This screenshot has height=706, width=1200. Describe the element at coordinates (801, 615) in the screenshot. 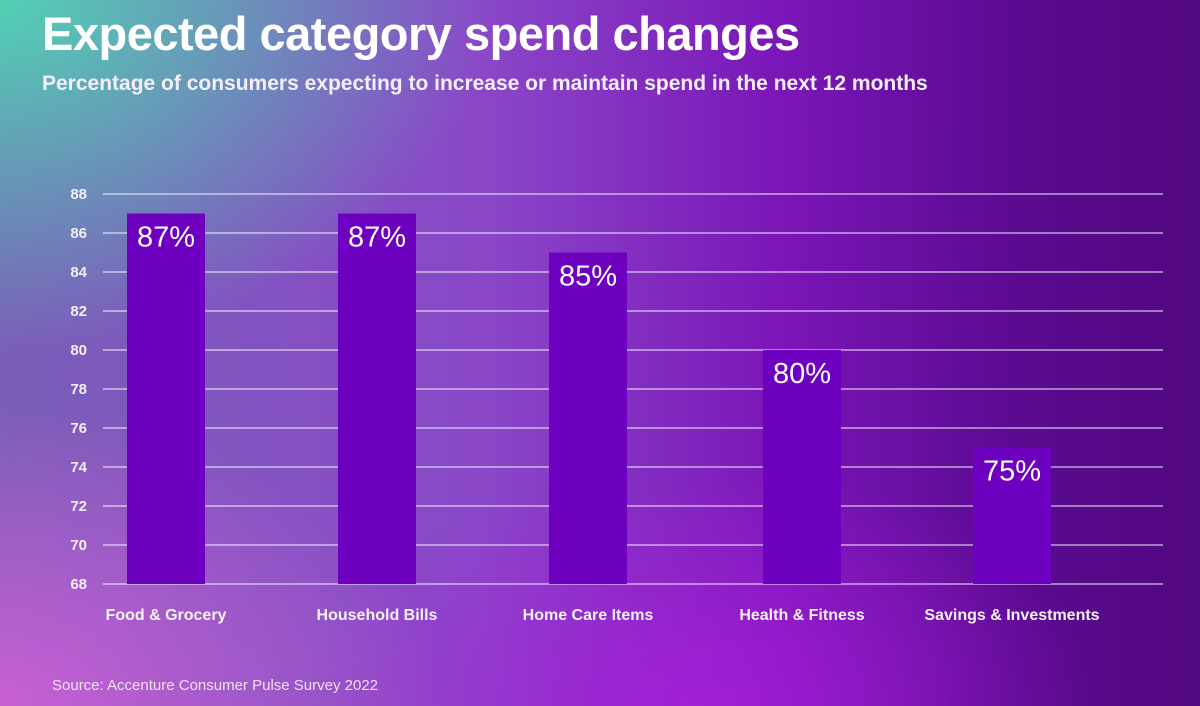

I see `x-category-label: Health & Fitness` at that location.